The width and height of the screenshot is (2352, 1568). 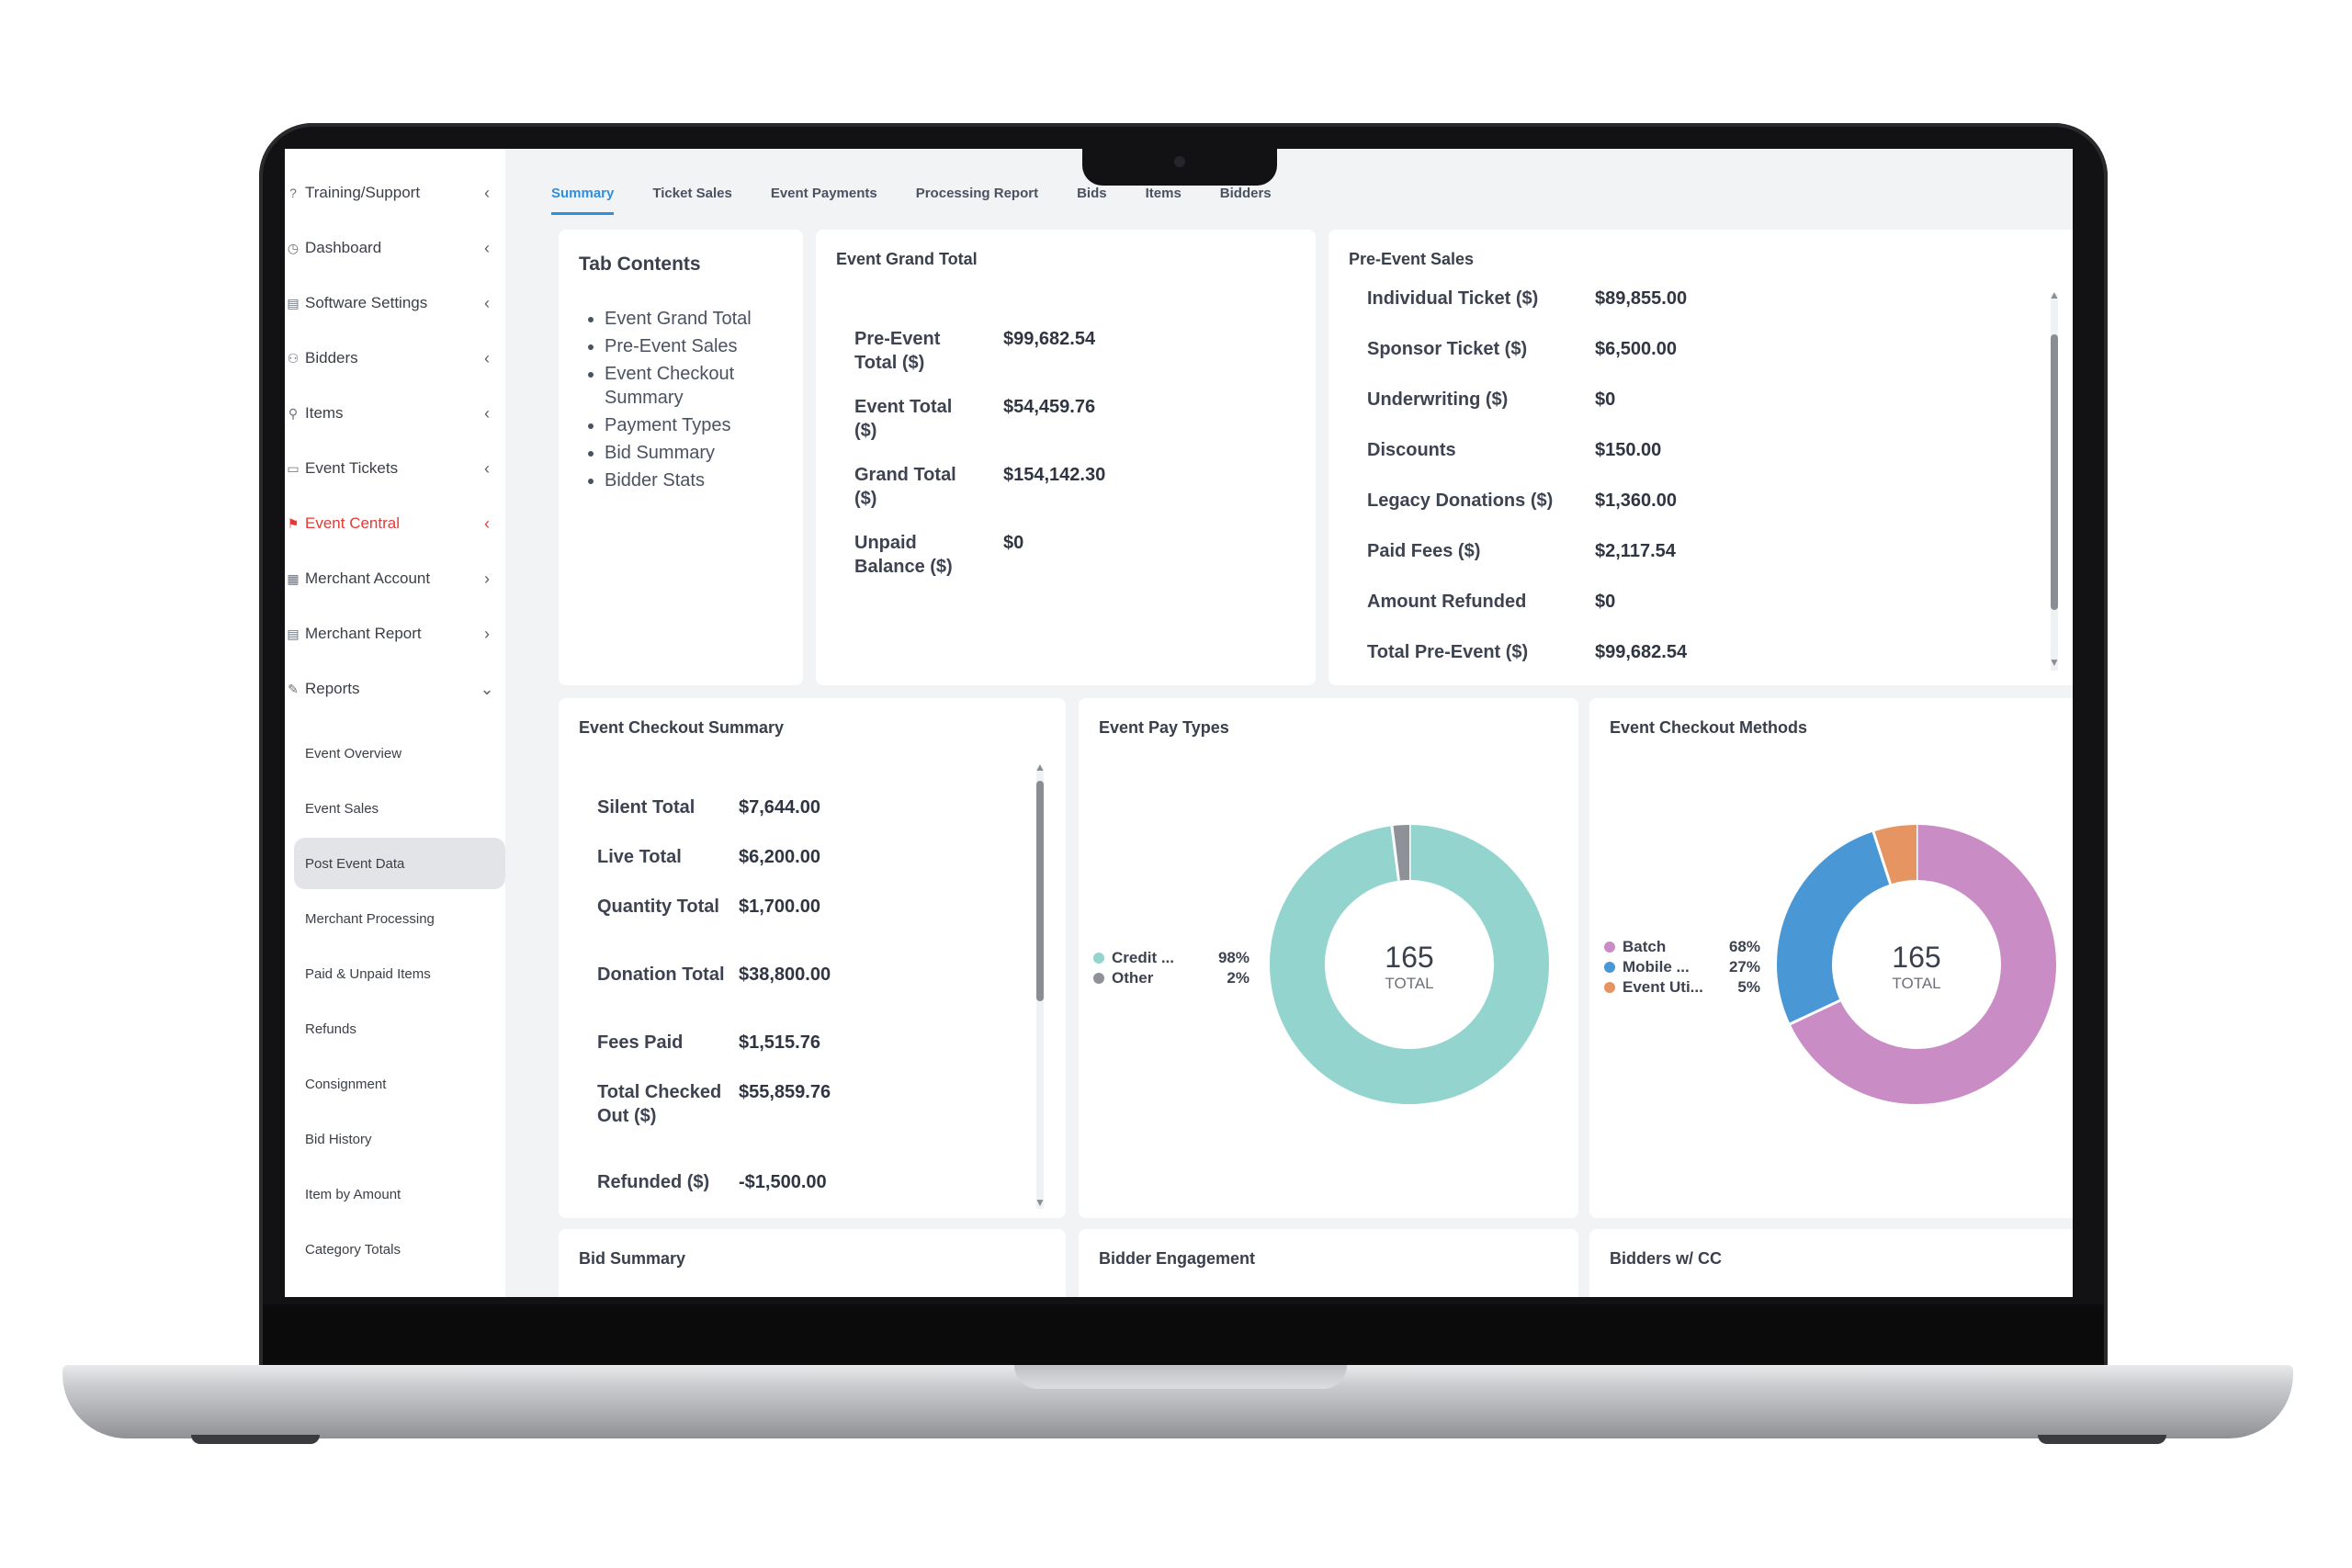 I want to click on sidebar-item-event-central: ⚑ Event Central ‹, so click(x=391, y=524).